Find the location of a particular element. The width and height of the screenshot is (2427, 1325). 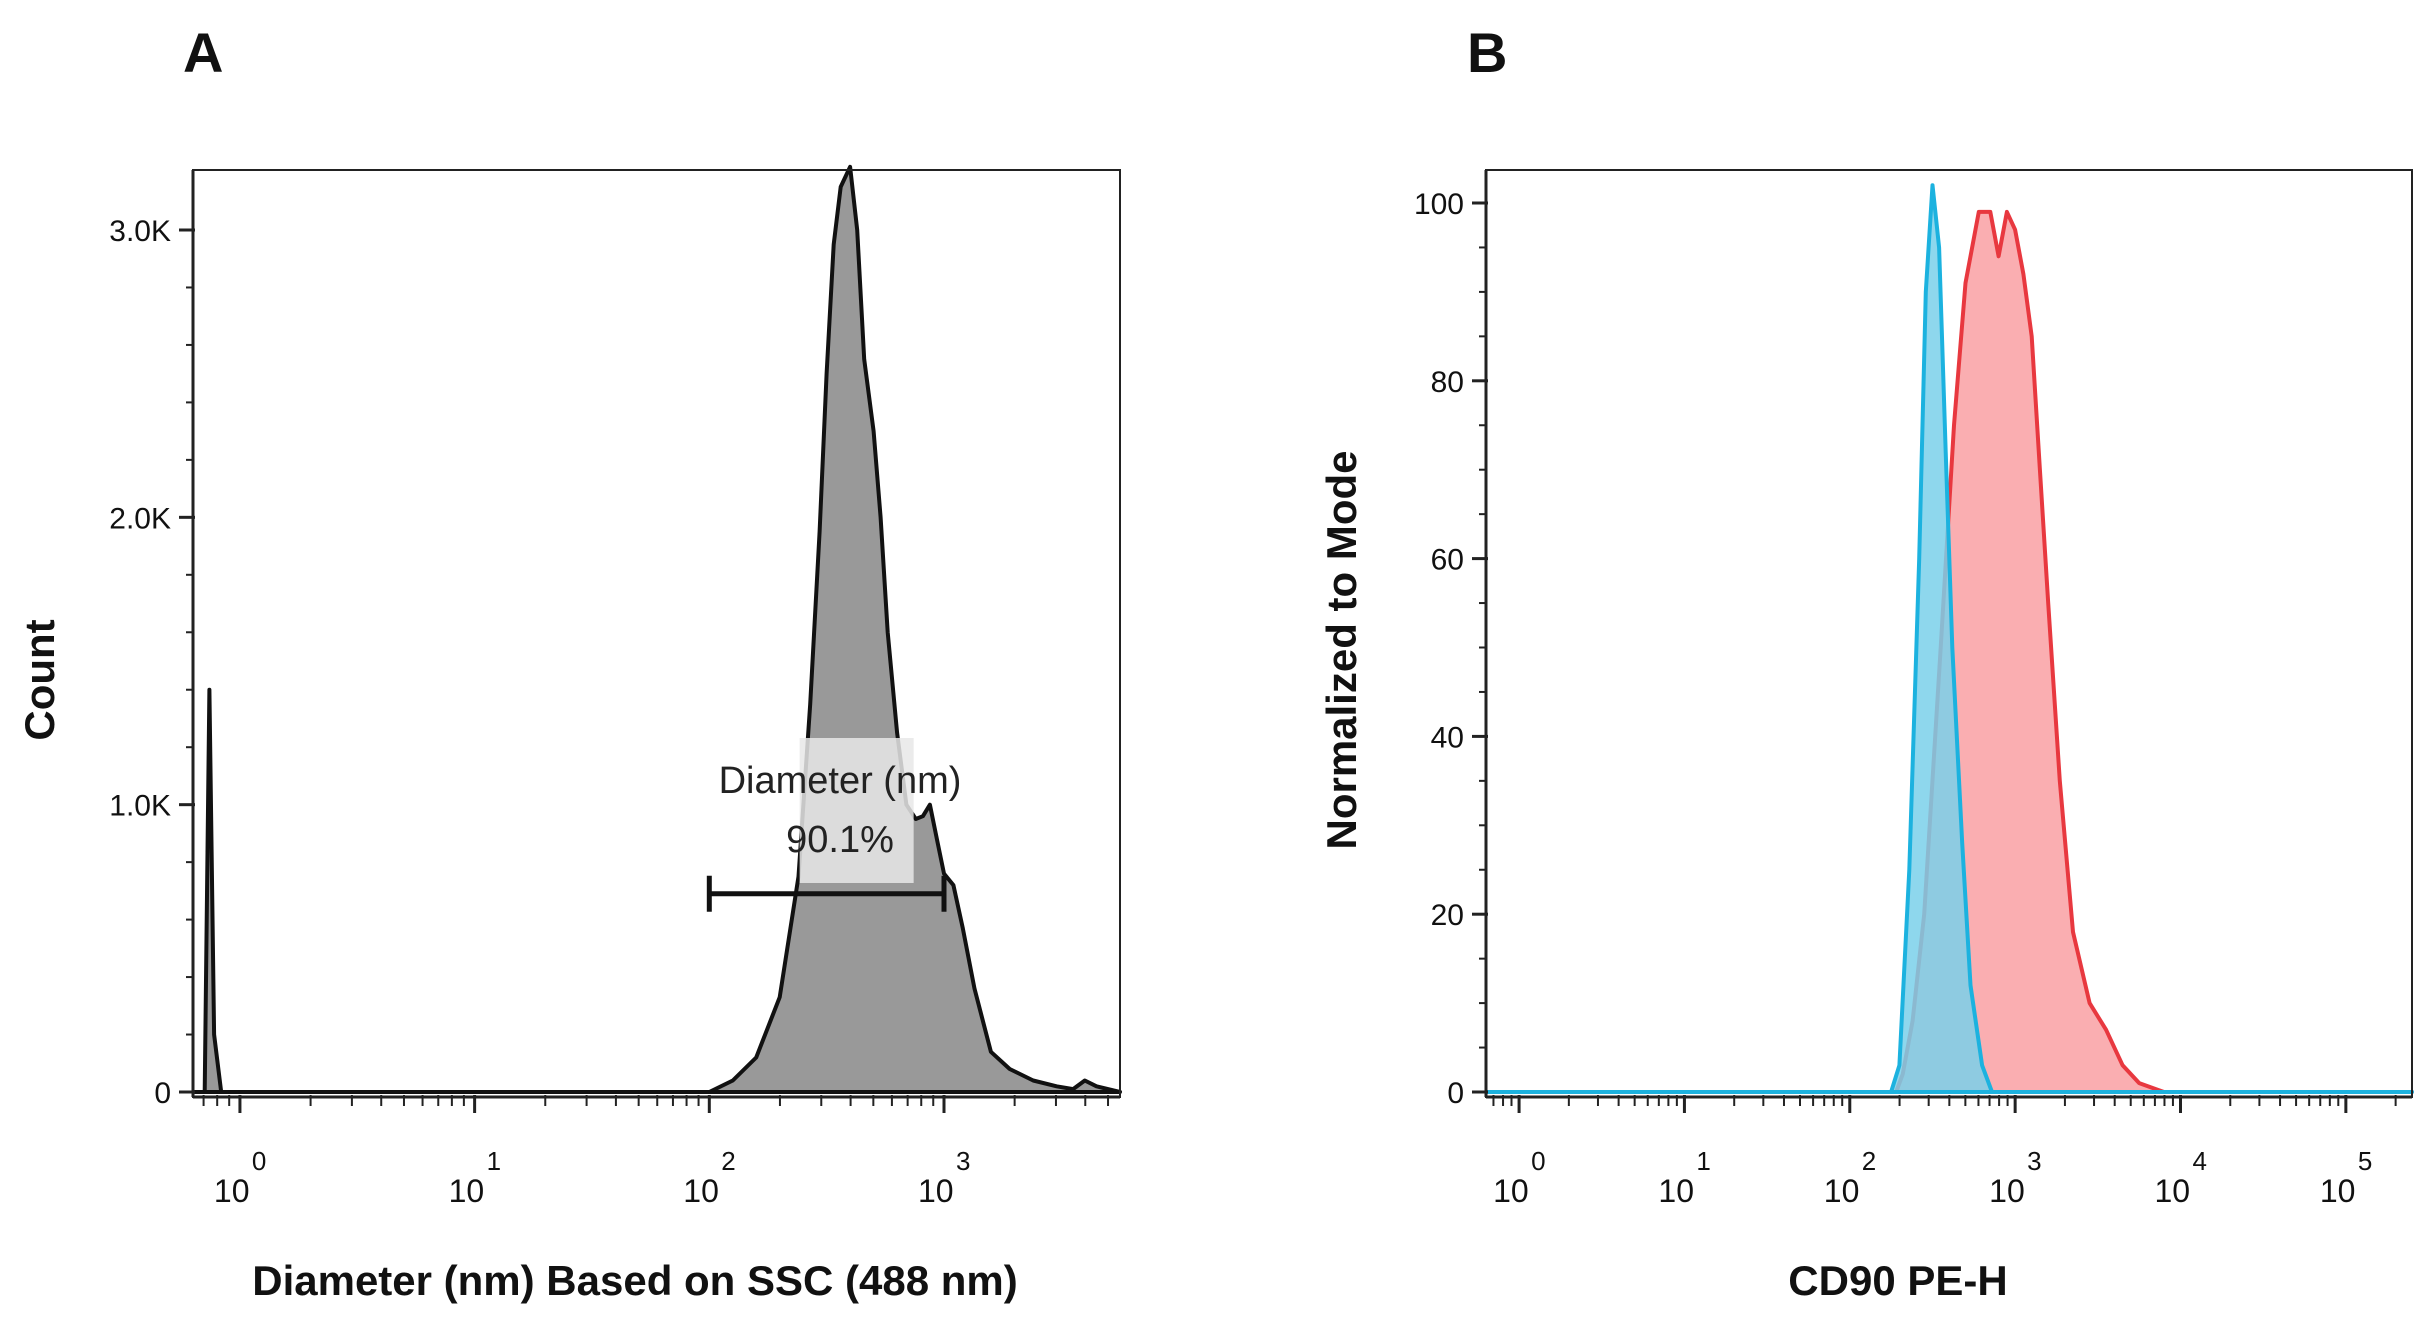

gate-range-bar is located at coordinates (826, 893).